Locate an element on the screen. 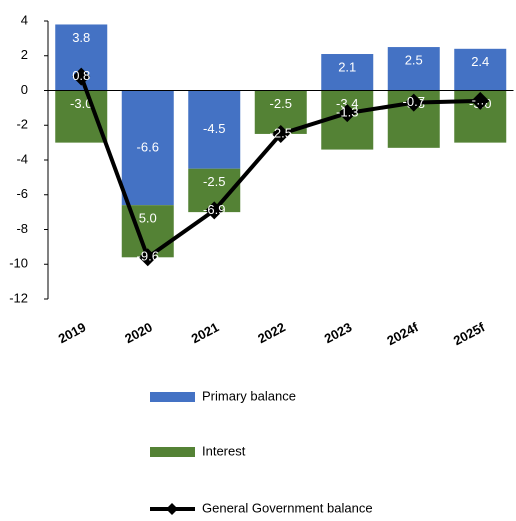 This screenshot has height=521, width=516. bar-value-label: 3.8 is located at coordinates (81, 37).